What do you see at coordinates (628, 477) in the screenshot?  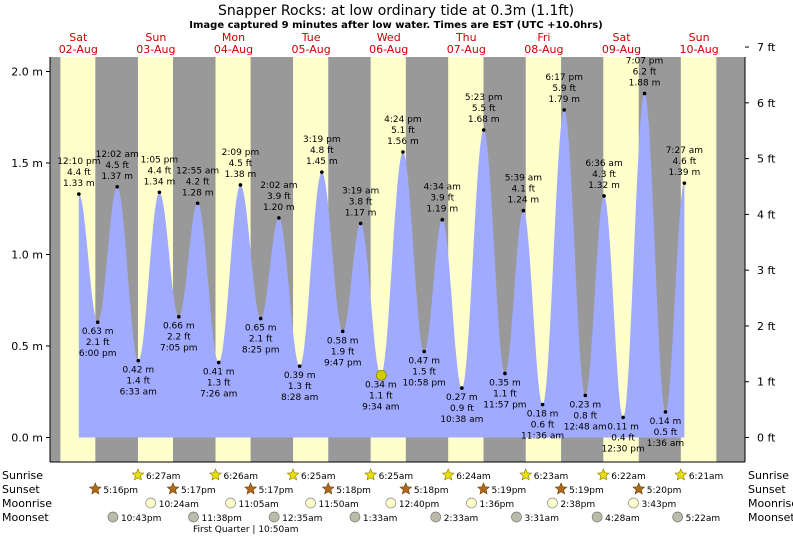 I see `sunrise-time: 6:22am` at bounding box center [628, 477].